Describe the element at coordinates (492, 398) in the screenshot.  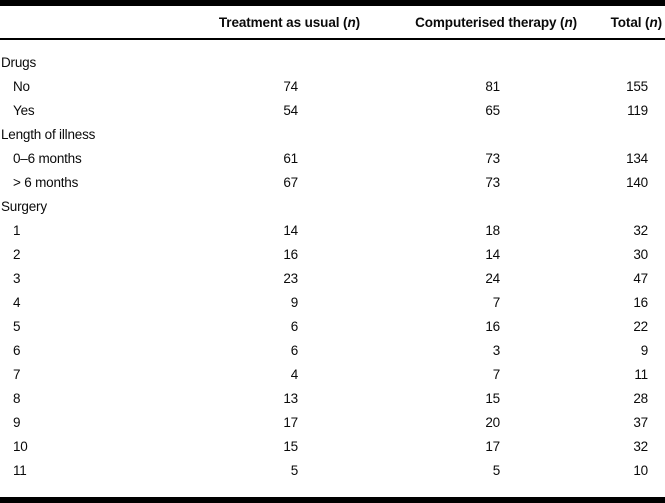
I see `cell-computerised-therapy: 15` at that location.